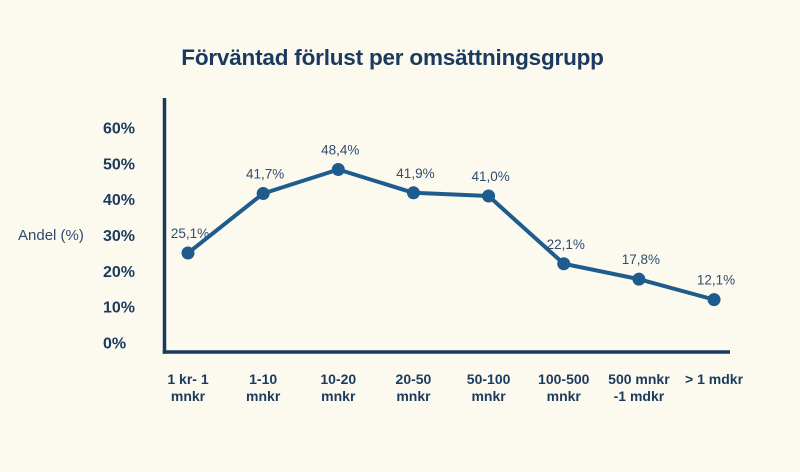 Image resolution: width=800 pixels, height=472 pixels. I want to click on data-point-label: 17,8%, so click(641, 259).